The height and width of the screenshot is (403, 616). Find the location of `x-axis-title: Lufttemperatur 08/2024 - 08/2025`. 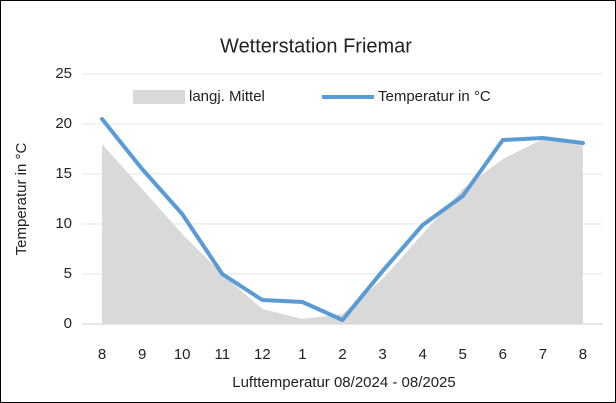

x-axis-title: Lufttemperatur 08/2024 - 08/2025 is located at coordinates (344, 382).